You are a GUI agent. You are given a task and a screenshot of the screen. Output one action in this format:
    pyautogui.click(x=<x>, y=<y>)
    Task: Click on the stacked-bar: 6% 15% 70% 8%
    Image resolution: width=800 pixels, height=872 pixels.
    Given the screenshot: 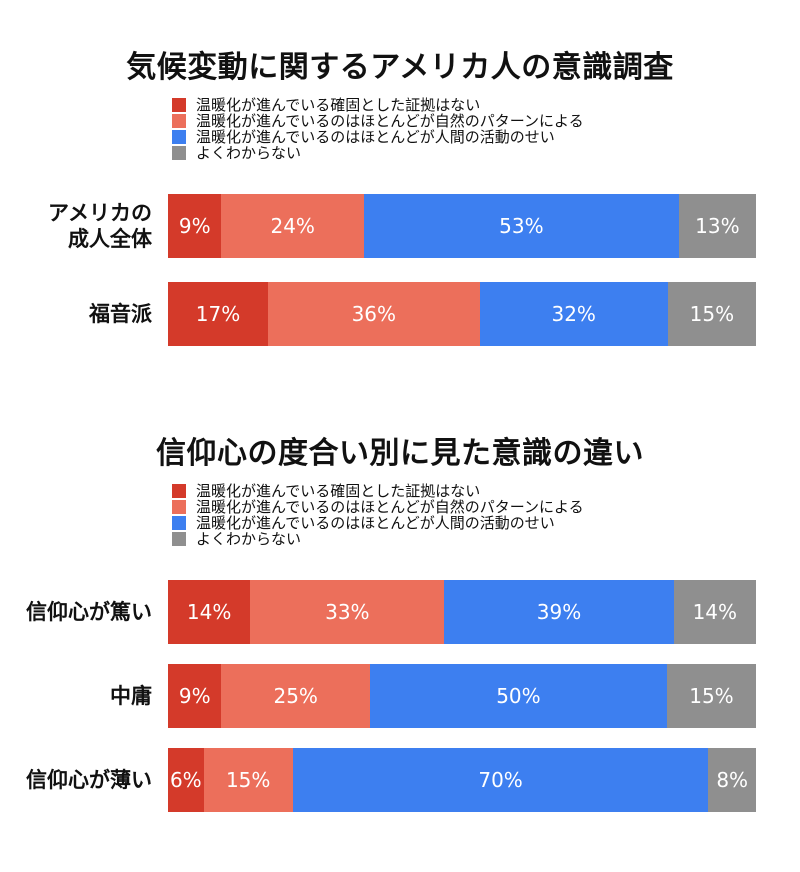 What is the action you would take?
    pyautogui.click(x=462, y=780)
    